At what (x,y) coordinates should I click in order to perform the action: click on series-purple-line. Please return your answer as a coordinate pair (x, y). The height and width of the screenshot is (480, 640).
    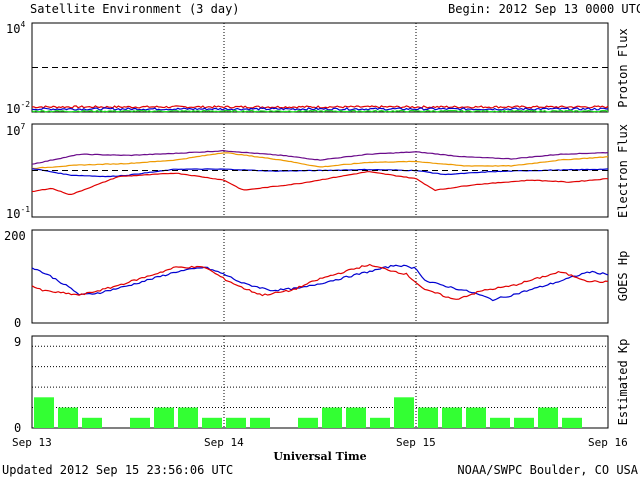
    Looking at the image, I should click on (320, 157).